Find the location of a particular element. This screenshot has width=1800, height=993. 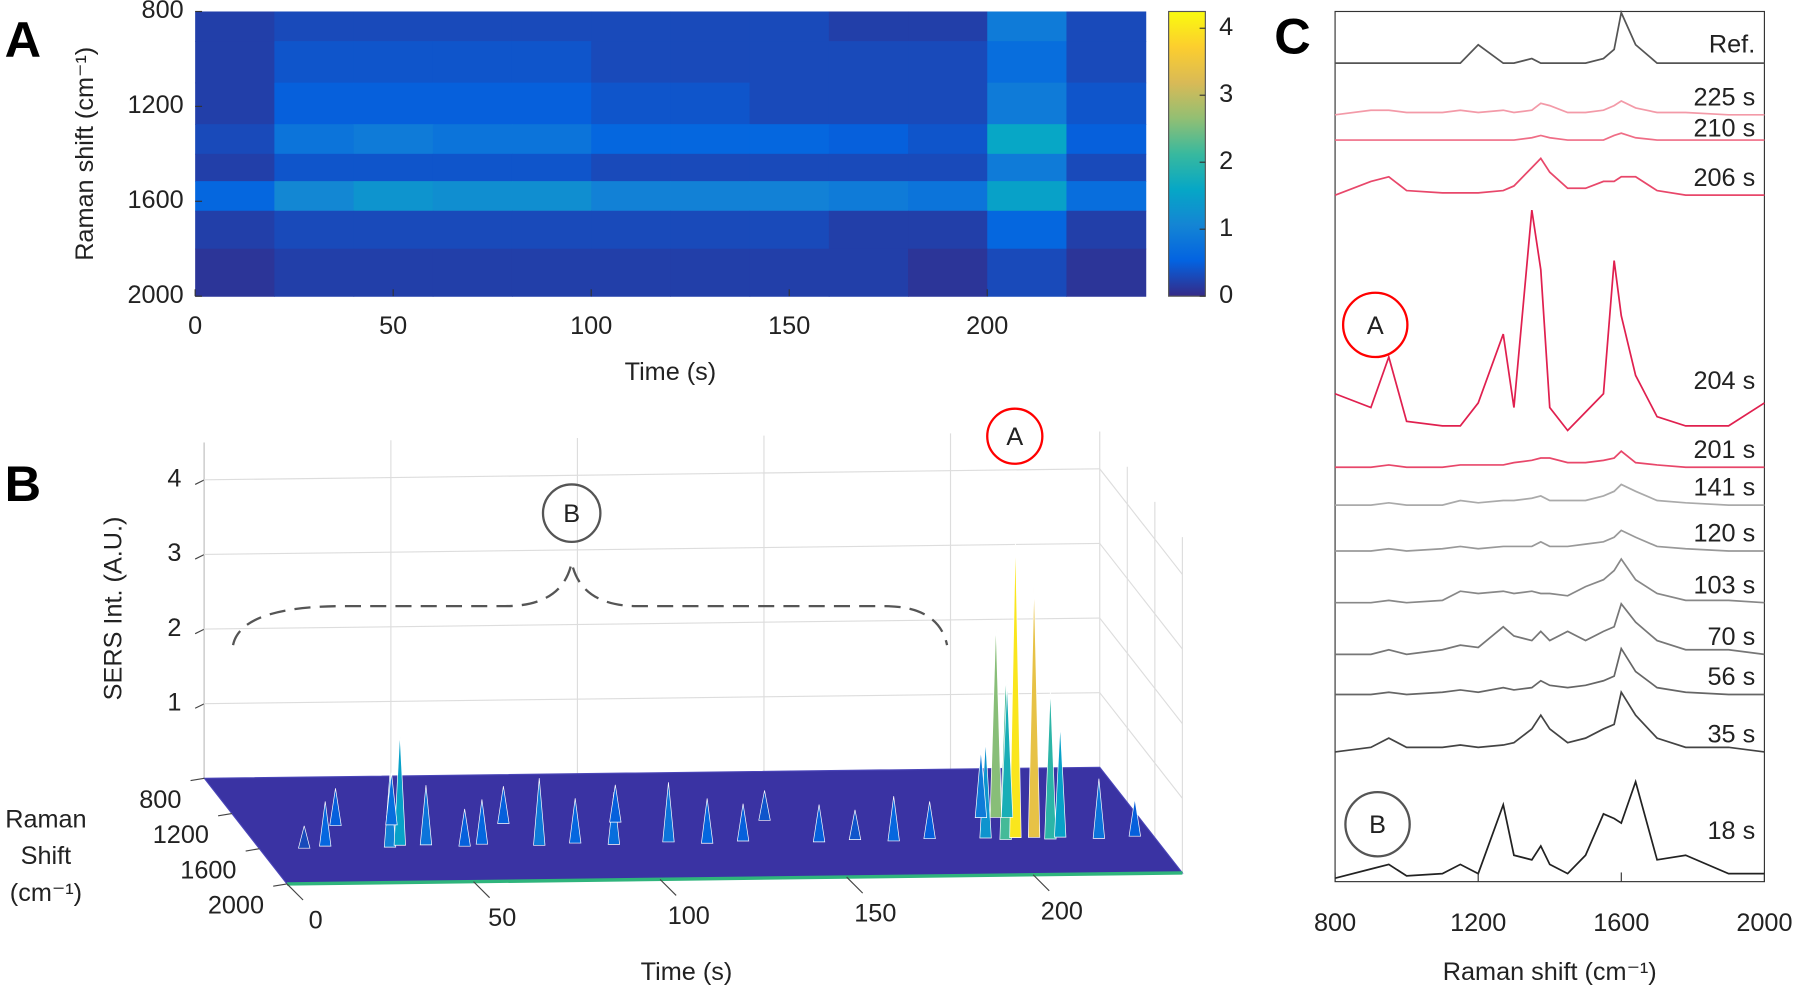

y-axis-label: Raman is located at coordinates (45, 819).